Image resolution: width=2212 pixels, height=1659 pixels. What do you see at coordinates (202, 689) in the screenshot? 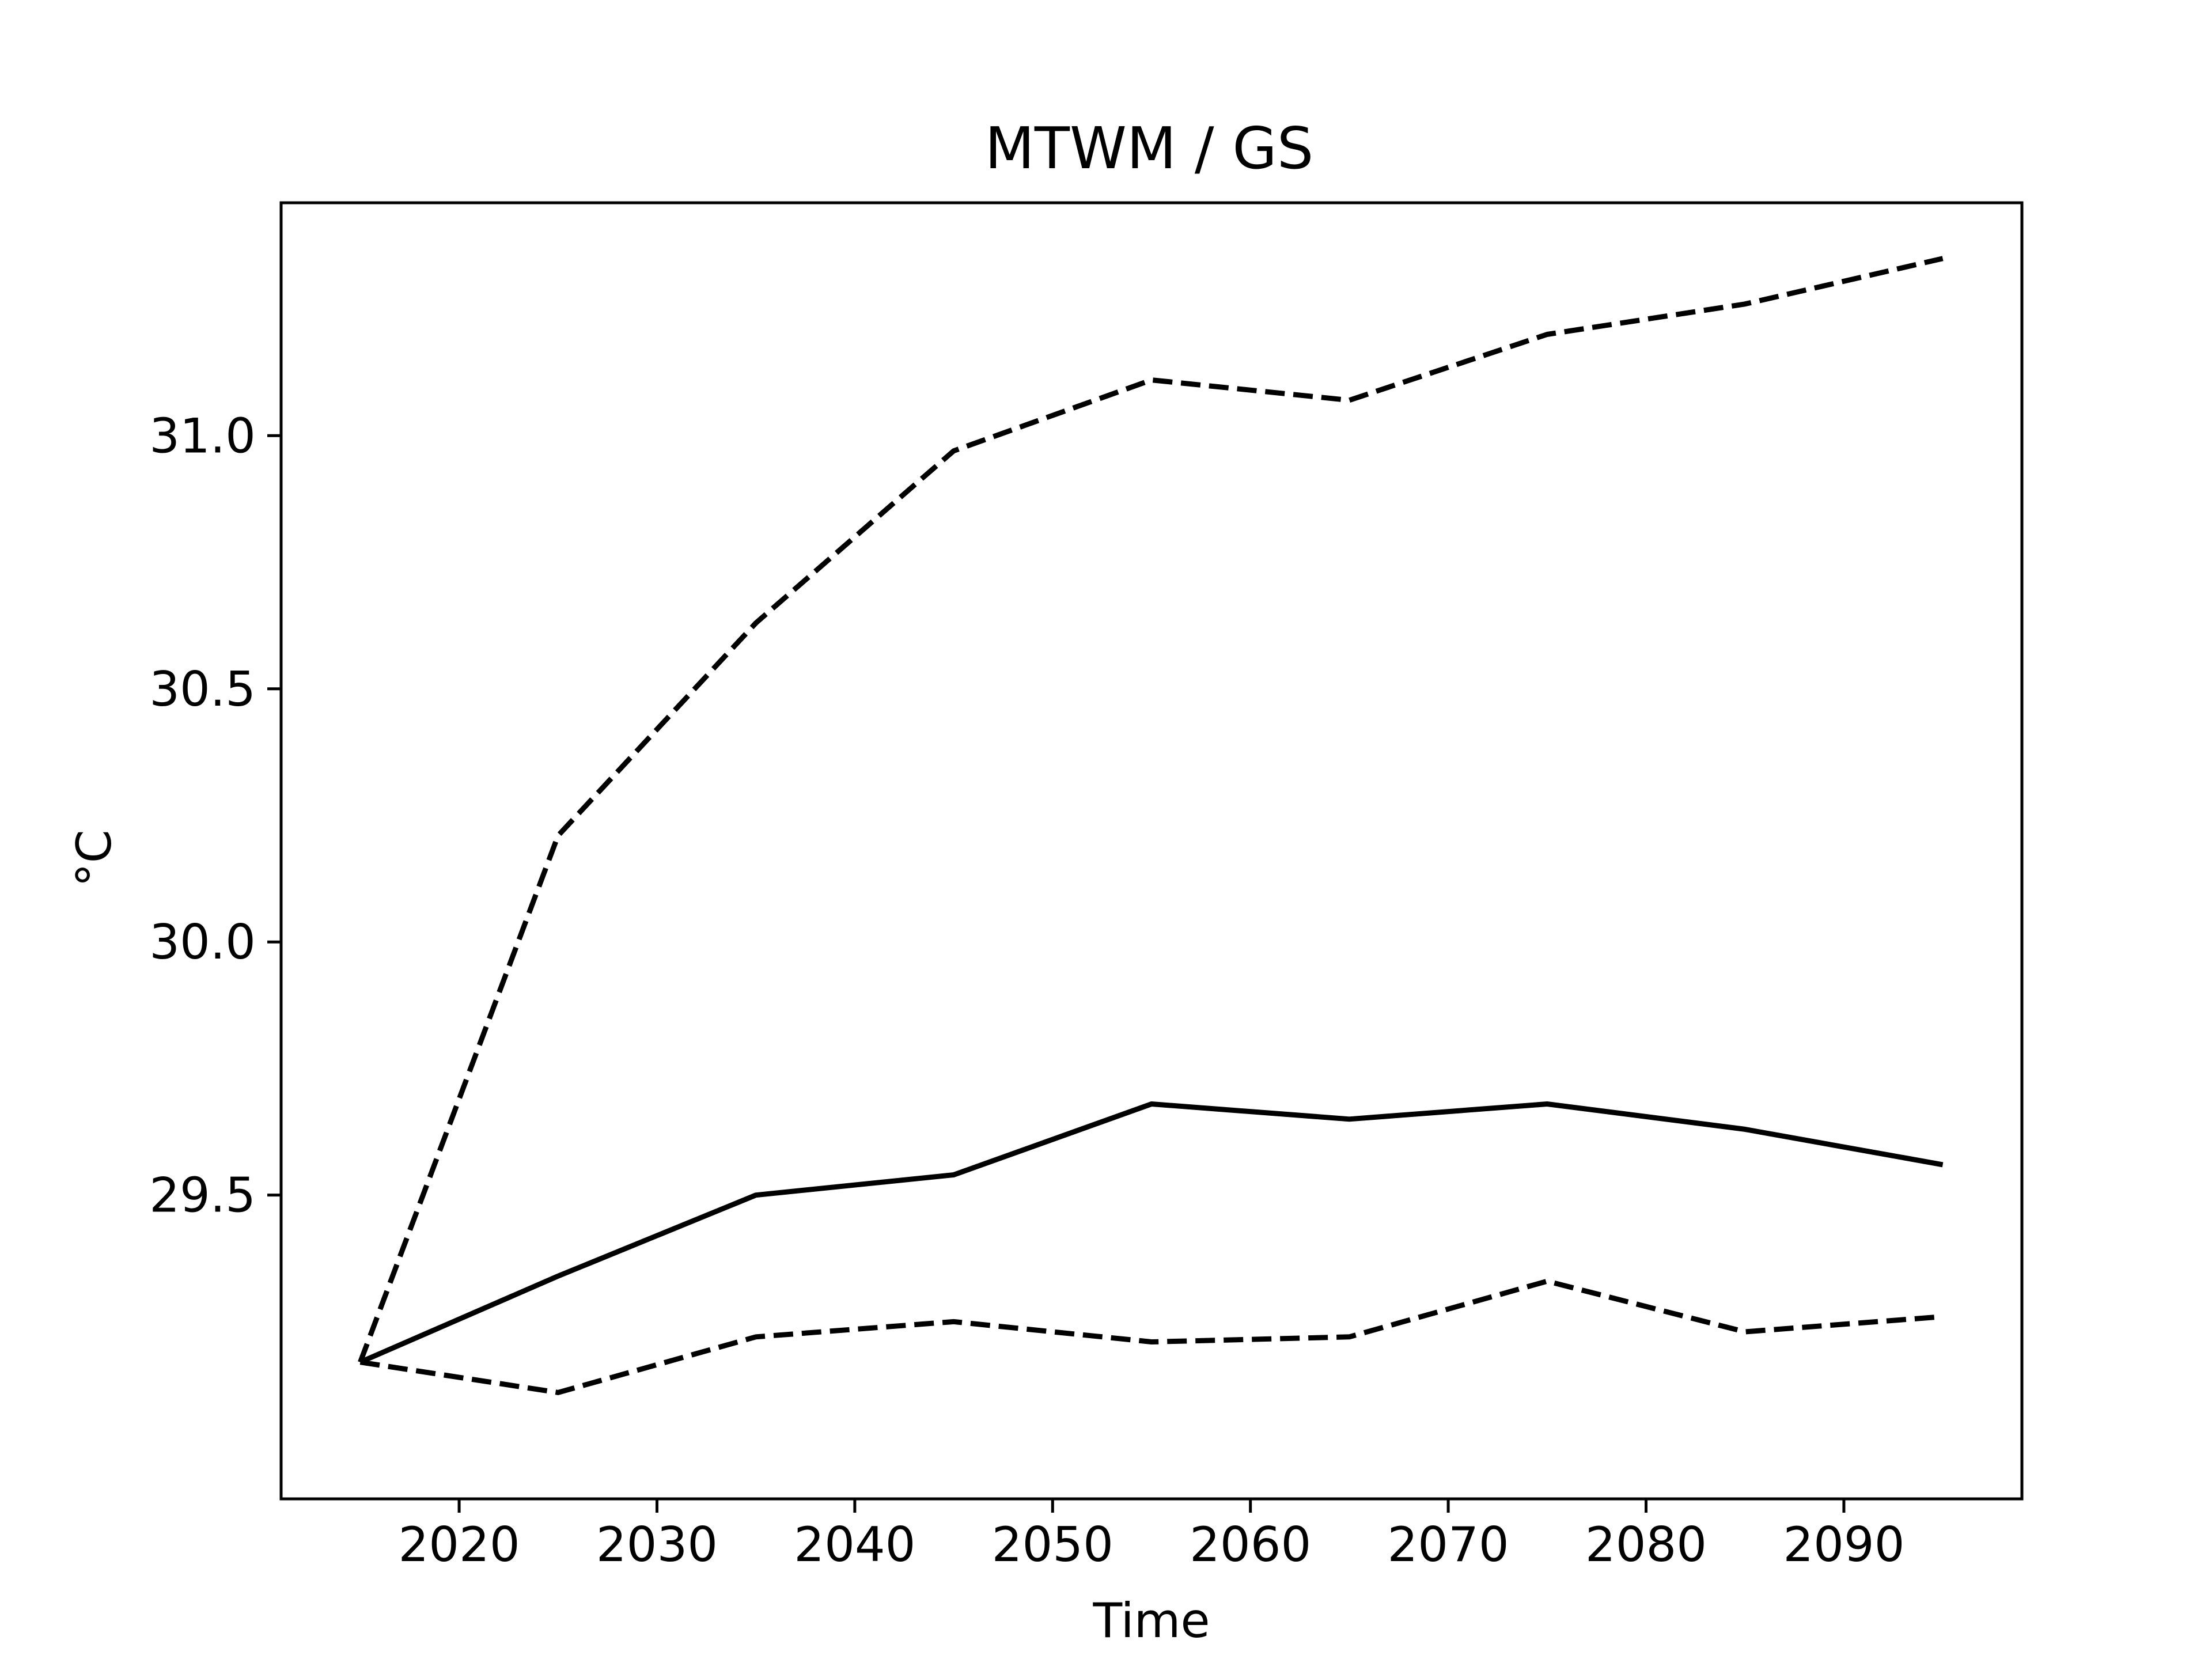
I see `y-tick-label: 30.5` at bounding box center [202, 689].